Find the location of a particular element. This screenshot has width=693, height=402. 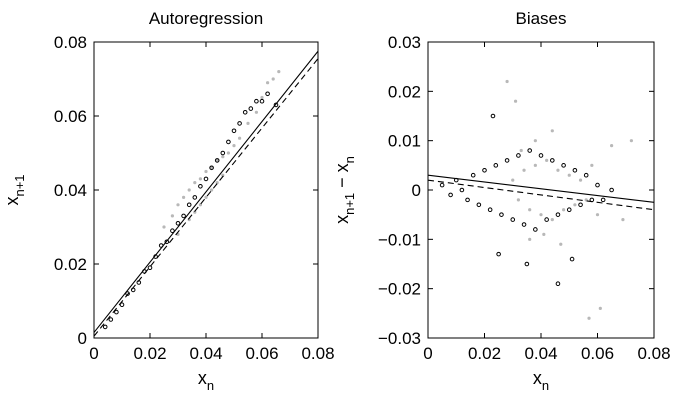

y-tick-label: −0.01 is located at coordinates (399, 239).